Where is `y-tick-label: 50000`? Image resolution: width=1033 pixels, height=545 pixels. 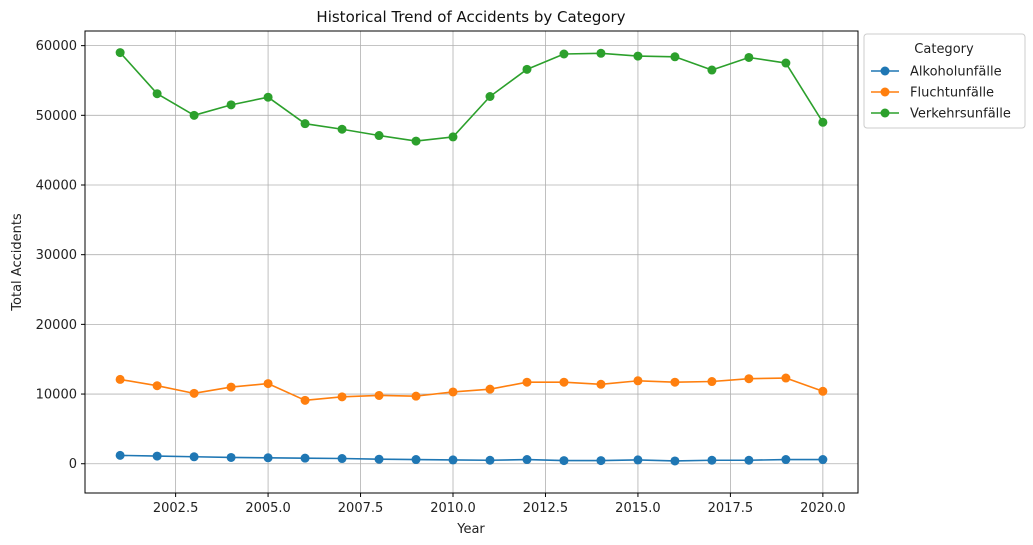 y-tick-label: 50000 is located at coordinates (56, 116).